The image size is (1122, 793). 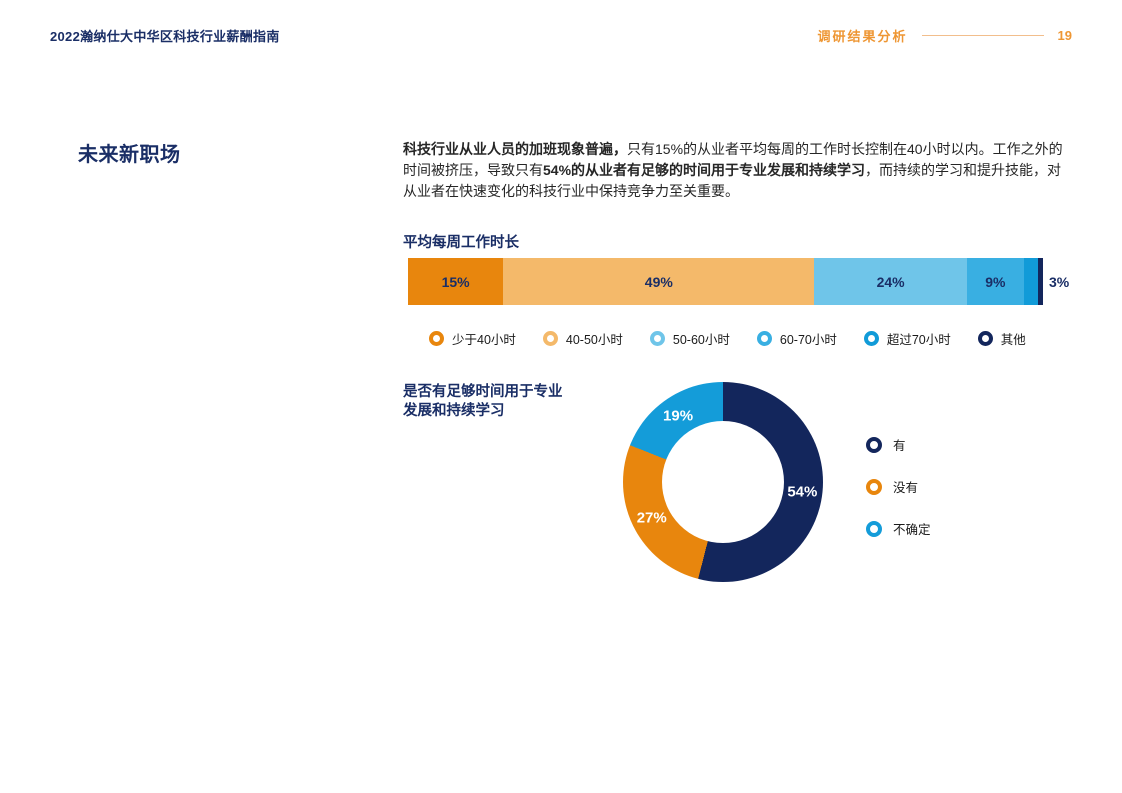 What do you see at coordinates (165, 36) in the screenshot?
I see `report-title: 2022瀚纳仕大中华区科技行业薪酬指南` at bounding box center [165, 36].